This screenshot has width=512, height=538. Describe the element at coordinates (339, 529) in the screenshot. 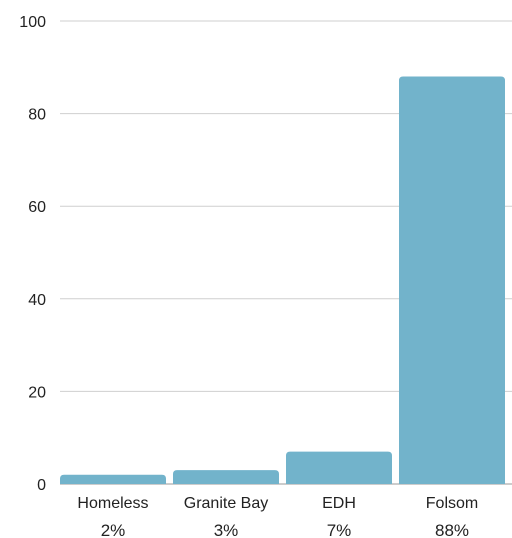

I see `bar-value-label: 7%` at that location.